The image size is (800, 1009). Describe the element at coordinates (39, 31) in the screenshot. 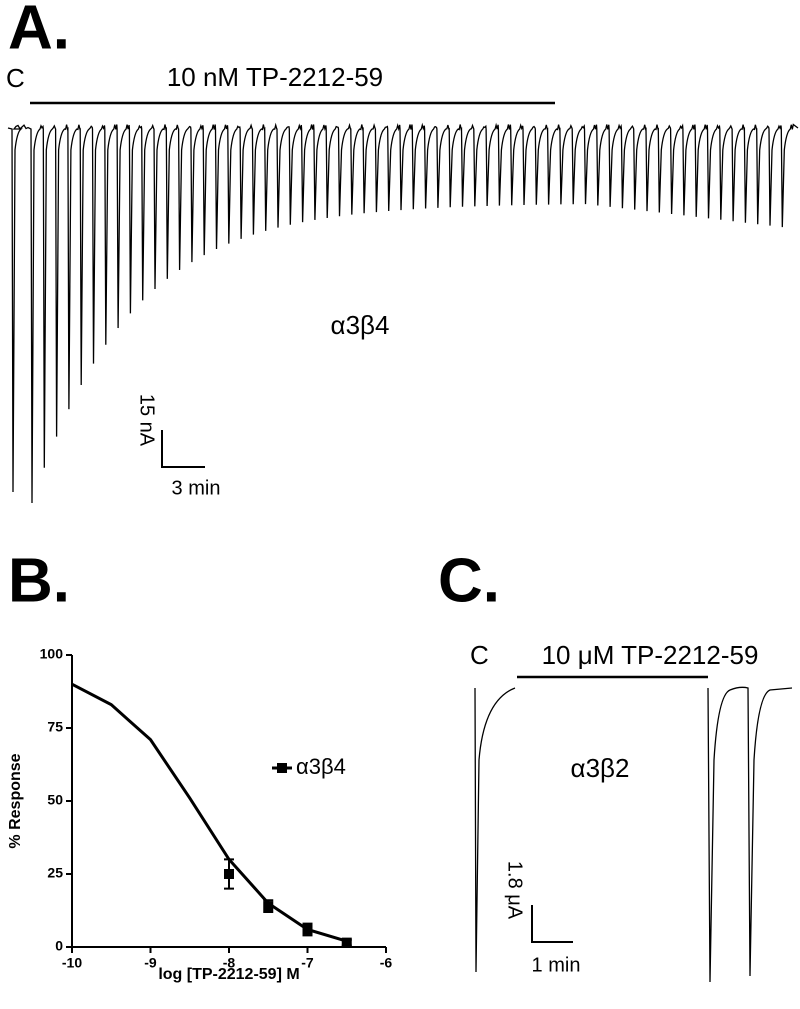

I see `panel-label: A.` at that location.